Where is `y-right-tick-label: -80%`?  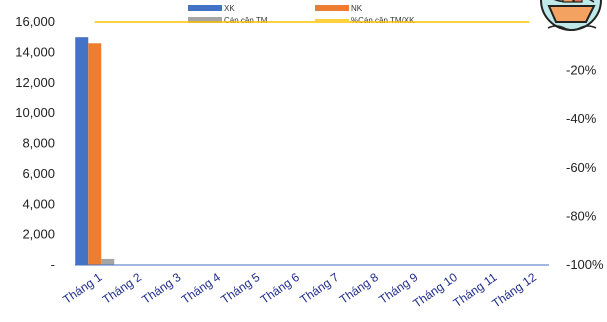 y-right-tick-label: -80% is located at coordinates (581, 215).